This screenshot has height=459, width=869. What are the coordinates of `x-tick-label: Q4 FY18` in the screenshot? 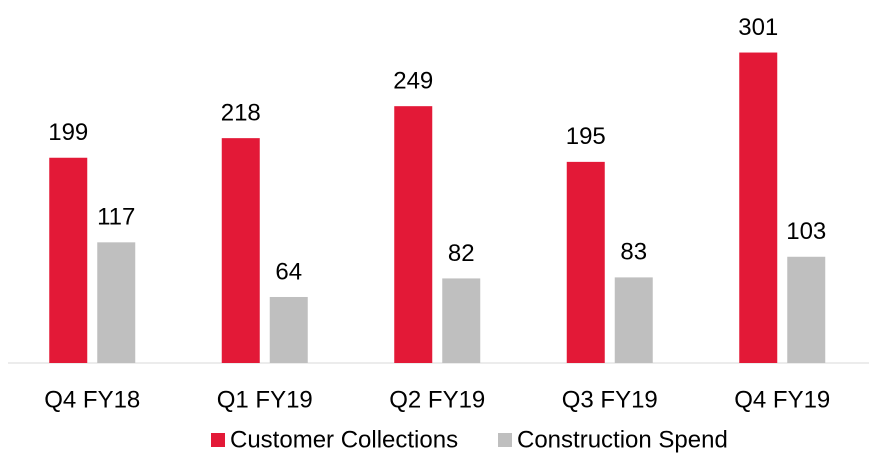 It's located at (92, 399).